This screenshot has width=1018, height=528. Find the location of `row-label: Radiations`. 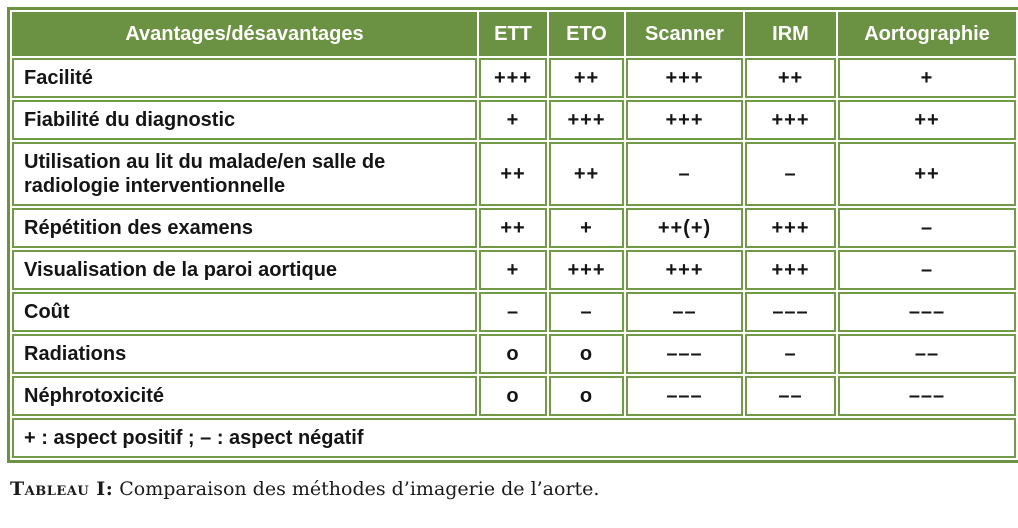

row-label: Radiations is located at coordinates (244, 354).